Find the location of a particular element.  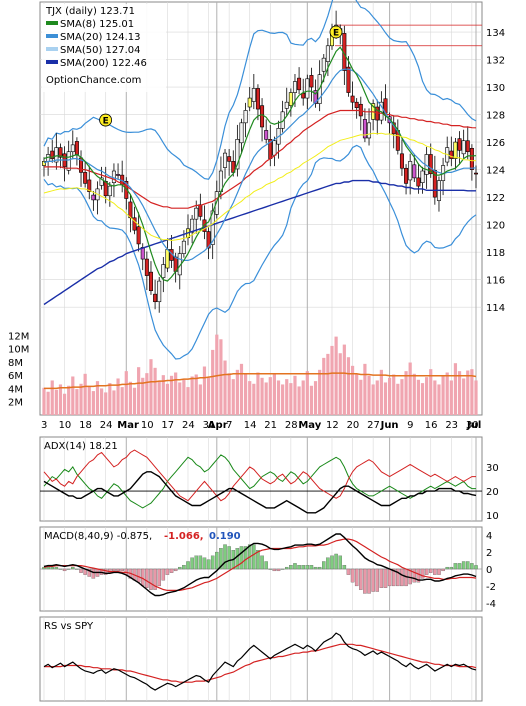

date-tick-label: 17 is located at coordinates (167, 425).